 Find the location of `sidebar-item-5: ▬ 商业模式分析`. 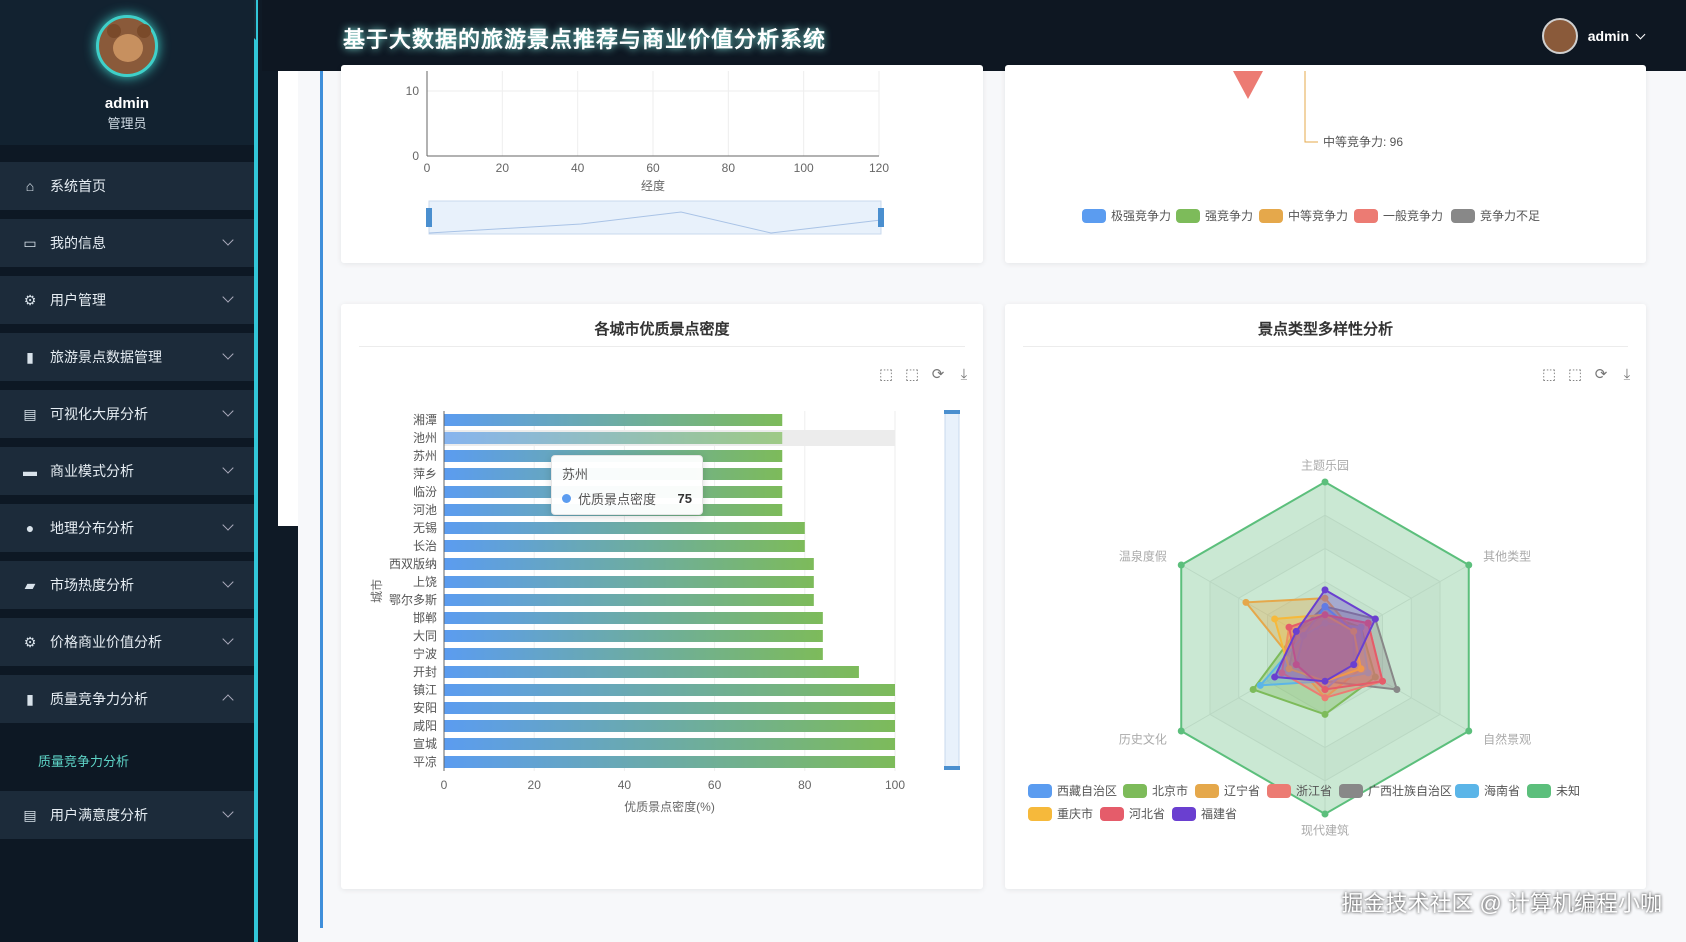

sidebar-item-5: ▬ 商业模式分析 is located at coordinates (127, 471).